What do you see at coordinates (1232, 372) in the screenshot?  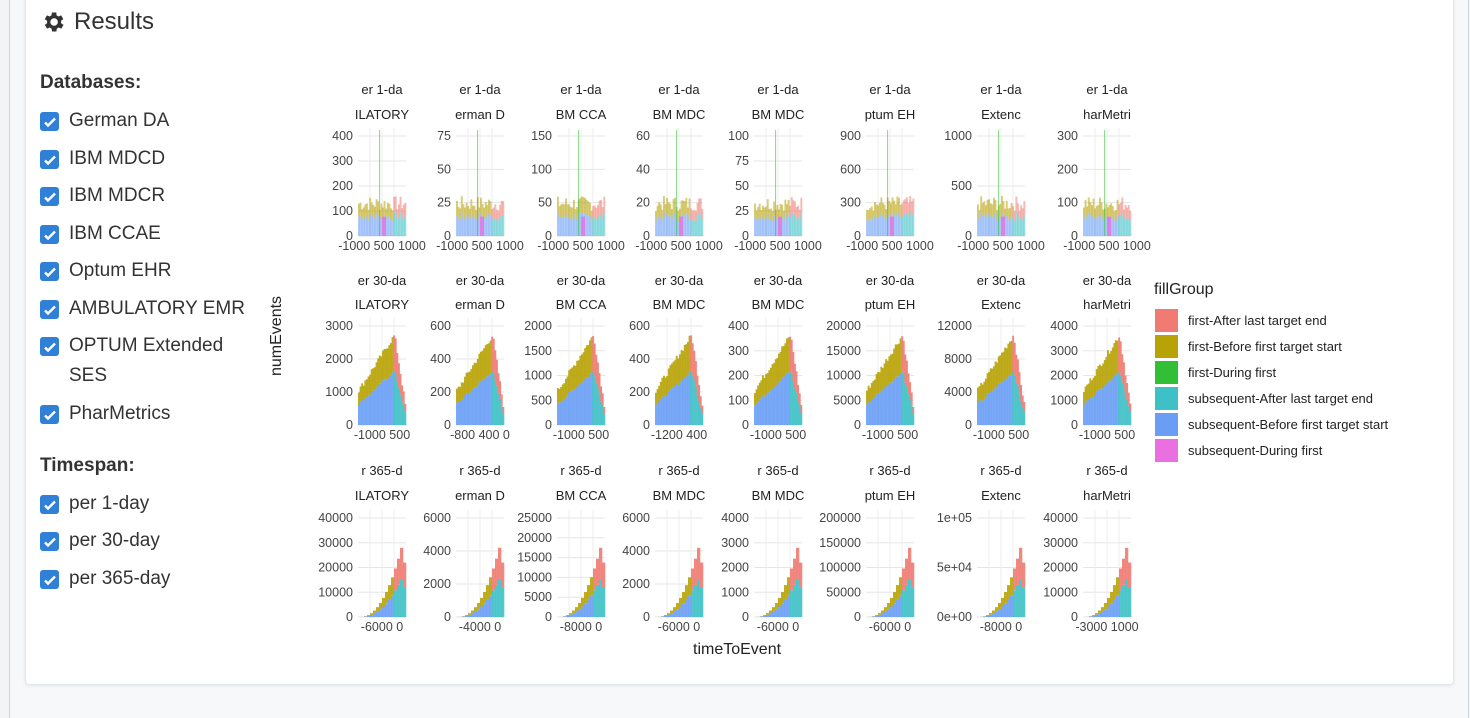 I see `legend-label: first-During first` at bounding box center [1232, 372].